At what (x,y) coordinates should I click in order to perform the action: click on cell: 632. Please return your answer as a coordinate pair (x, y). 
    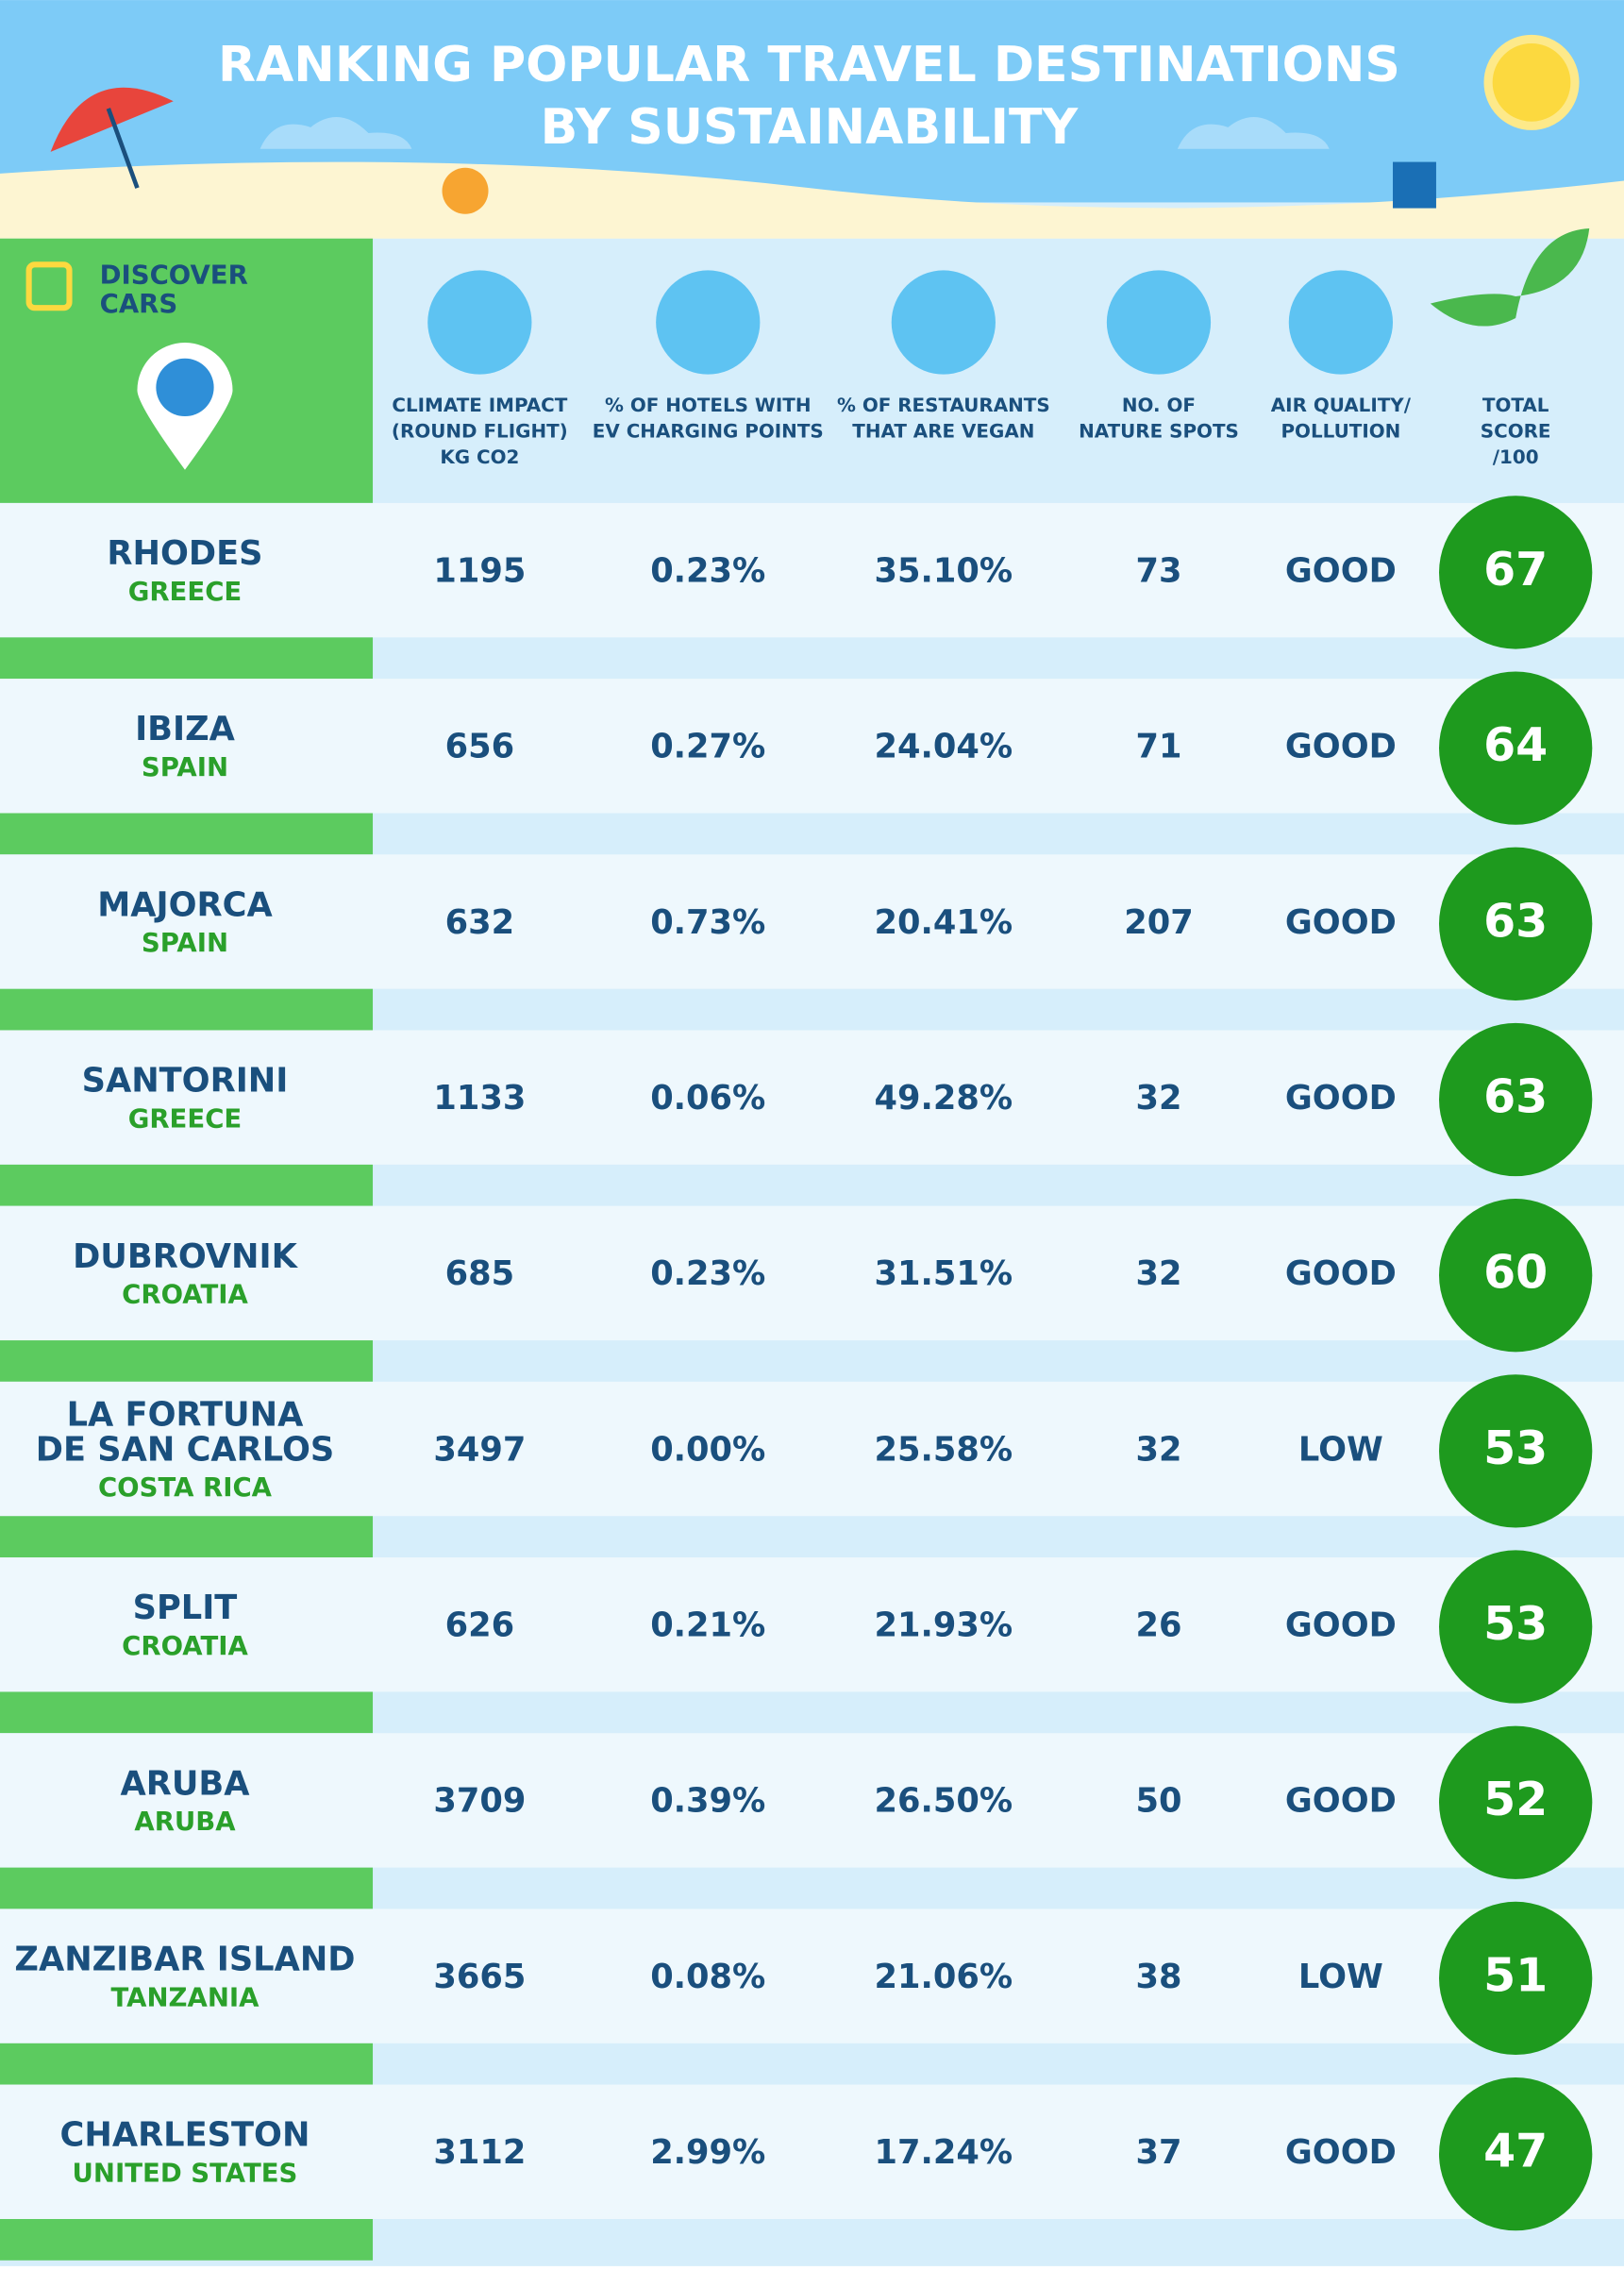
    Looking at the image, I should click on (479, 922).